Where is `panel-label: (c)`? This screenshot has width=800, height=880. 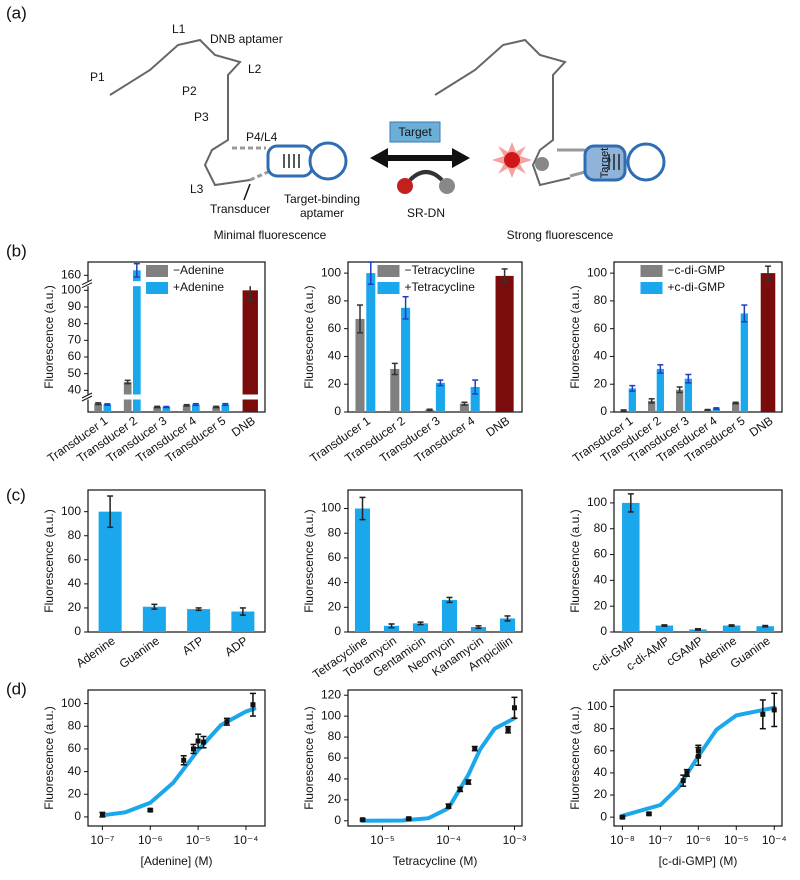
panel-label: (c) is located at coordinates (16, 494).